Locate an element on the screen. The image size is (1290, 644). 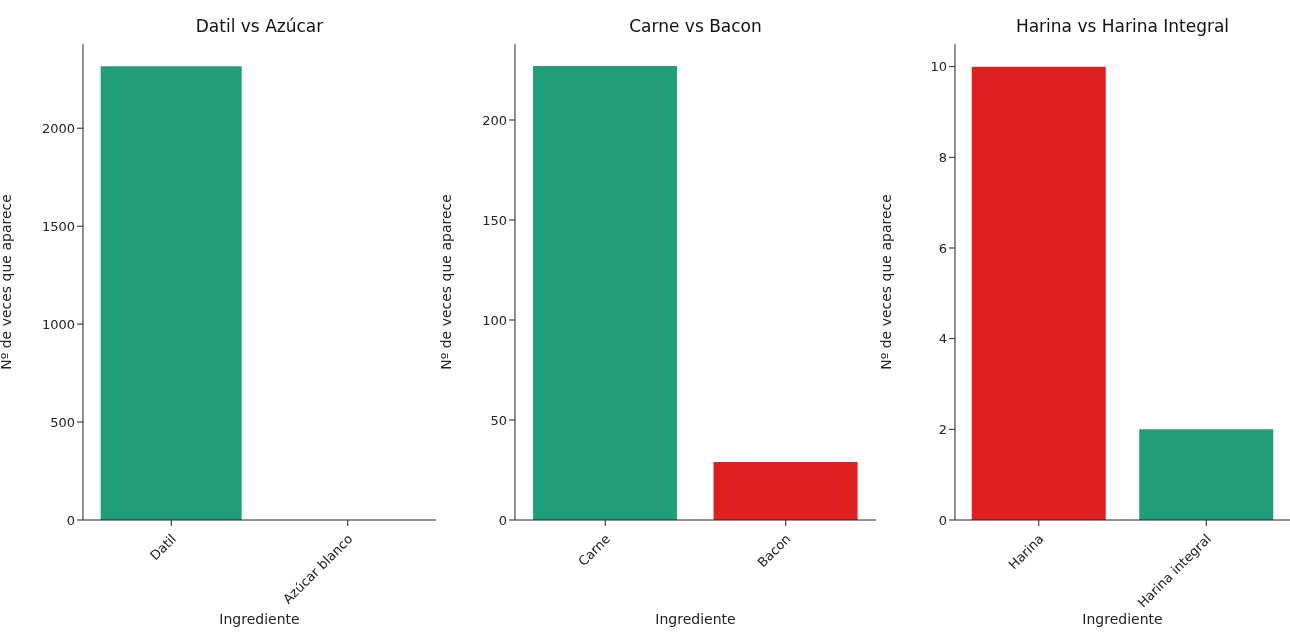
y-tick-label: 1500 is located at coordinates (58, 226).